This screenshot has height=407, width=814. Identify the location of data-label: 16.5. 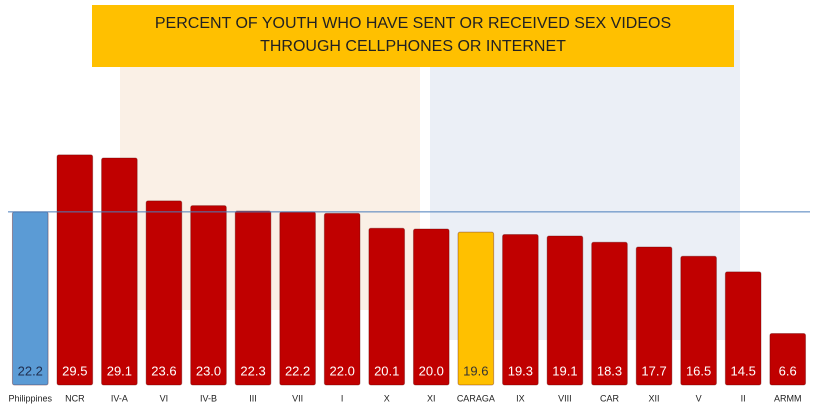
(698, 370).